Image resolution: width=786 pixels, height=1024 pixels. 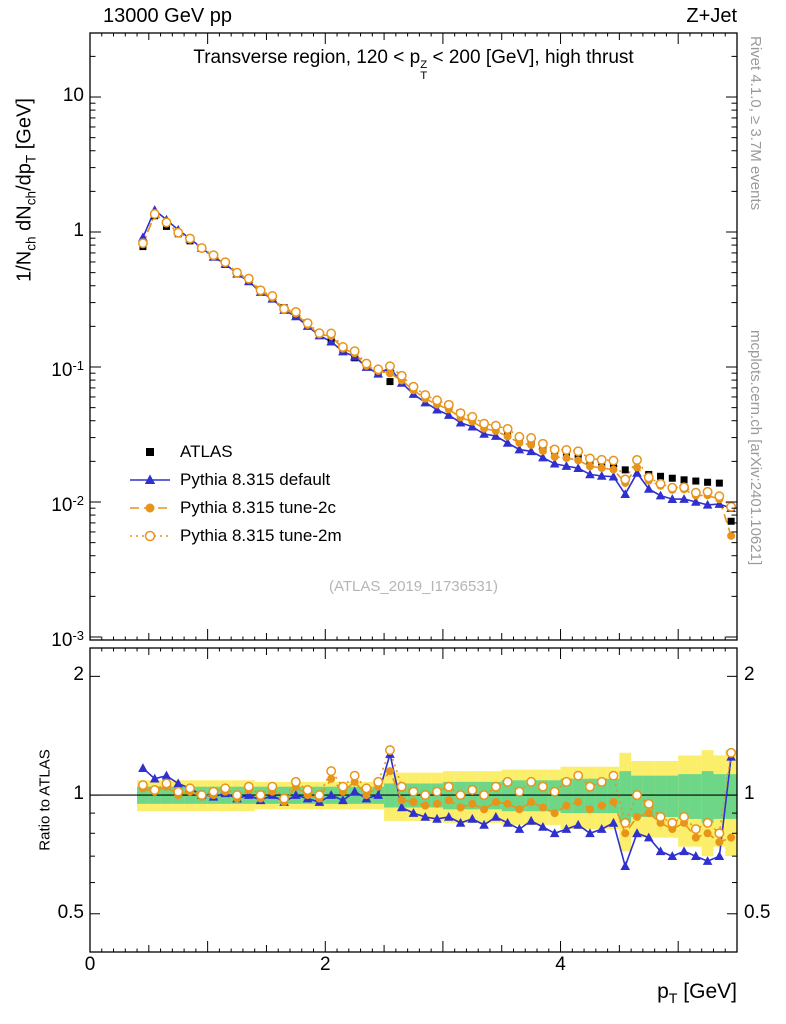 I want to click on legend-item-pythia-tune-2c: Pythia 8.315 tune-2c, so click(x=235, y=508).